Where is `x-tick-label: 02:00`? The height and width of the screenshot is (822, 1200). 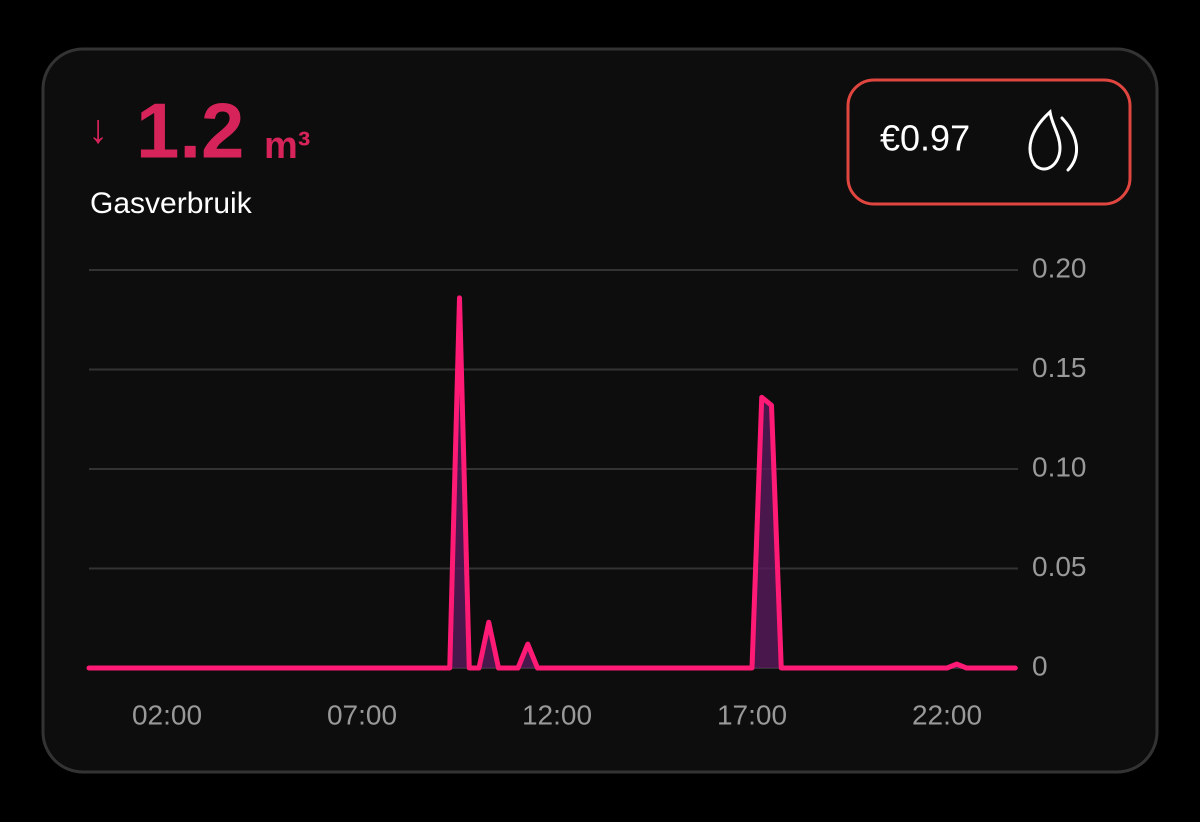 x-tick-label: 02:00 is located at coordinates (167, 714).